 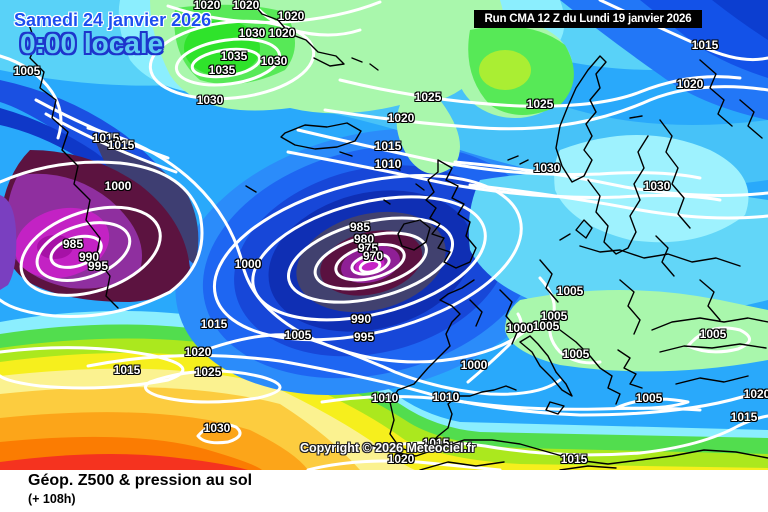 I want to click on copyright-watermark: Copyright © 2026 Meteociel.fr, so click(x=388, y=448).